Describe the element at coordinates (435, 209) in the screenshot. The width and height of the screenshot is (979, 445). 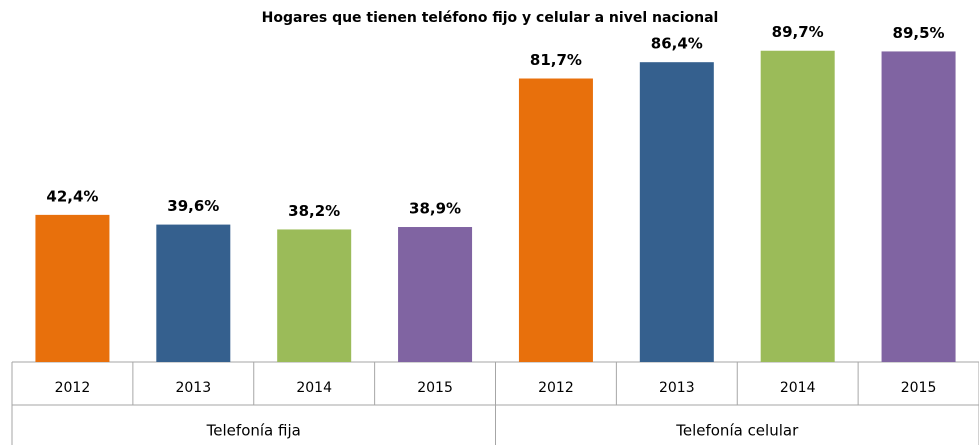
I see `data-label: 38,9%` at that location.